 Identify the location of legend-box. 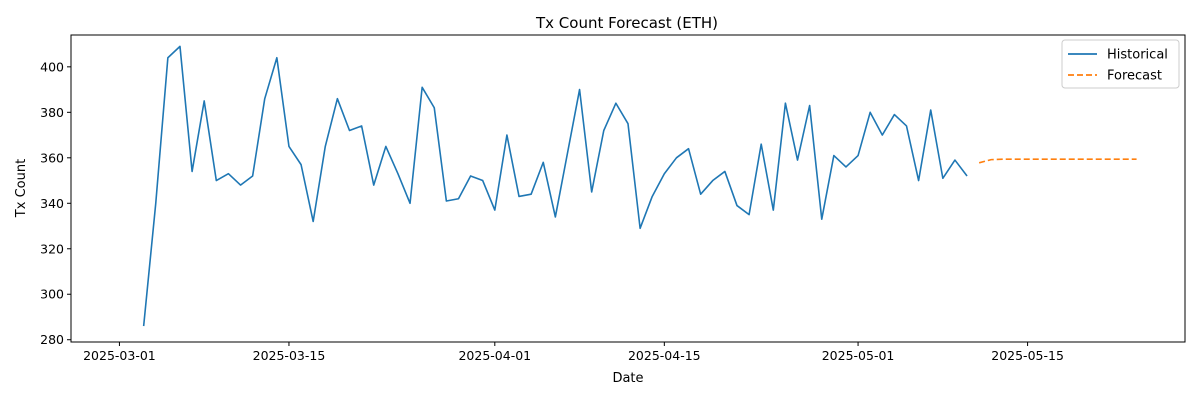
(1120, 64).